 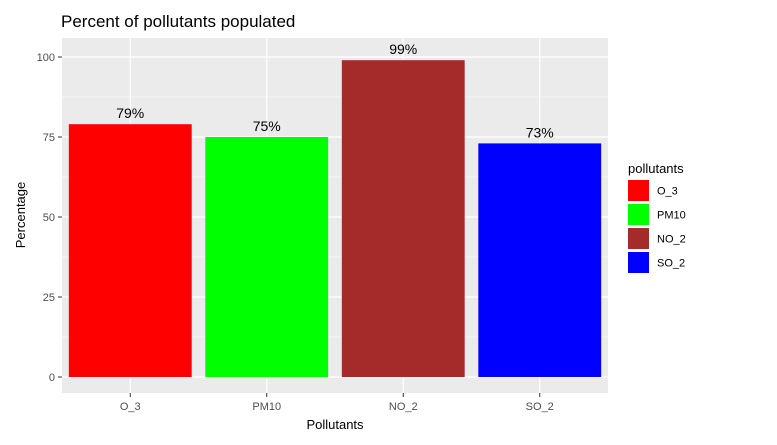 What do you see at coordinates (540, 132) in the screenshot?
I see `data-label: 73%` at bounding box center [540, 132].